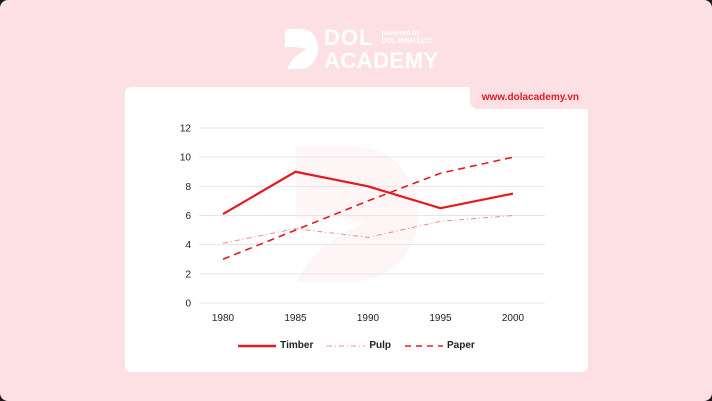 This screenshot has width=712, height=401. Describe the element at coordinates (368, 229) in the screenshot. I see `series-line-pulp` at that location.